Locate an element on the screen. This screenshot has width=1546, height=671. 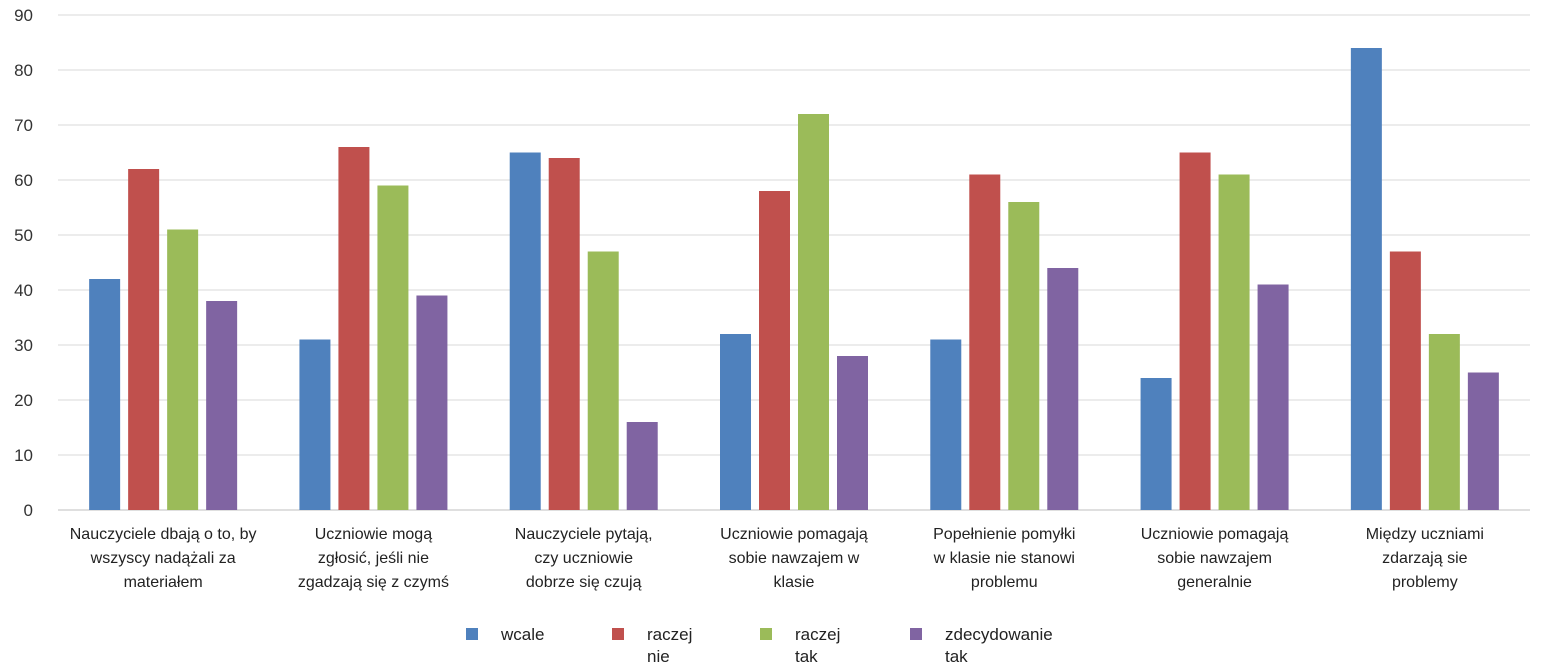
y-tick-label: 60 is located at coordinates (23, 180).